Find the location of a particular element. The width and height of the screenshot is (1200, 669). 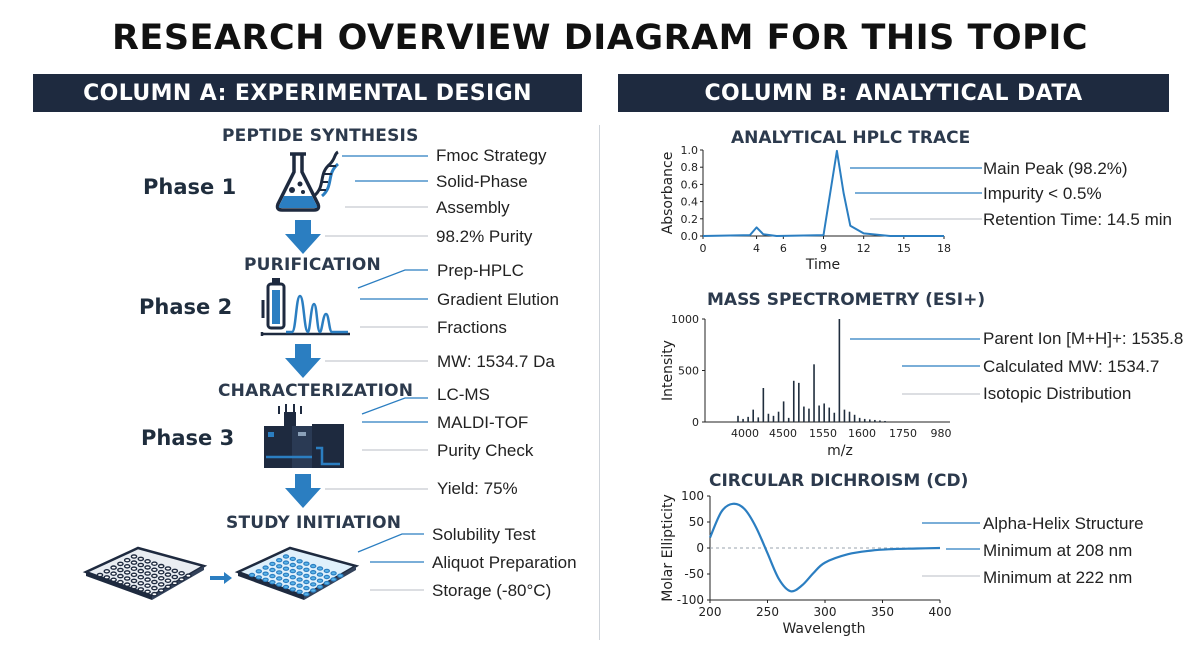

hplc-note-main-peak: Main Peak (98.2%) is located at coordinates (1055, 168).